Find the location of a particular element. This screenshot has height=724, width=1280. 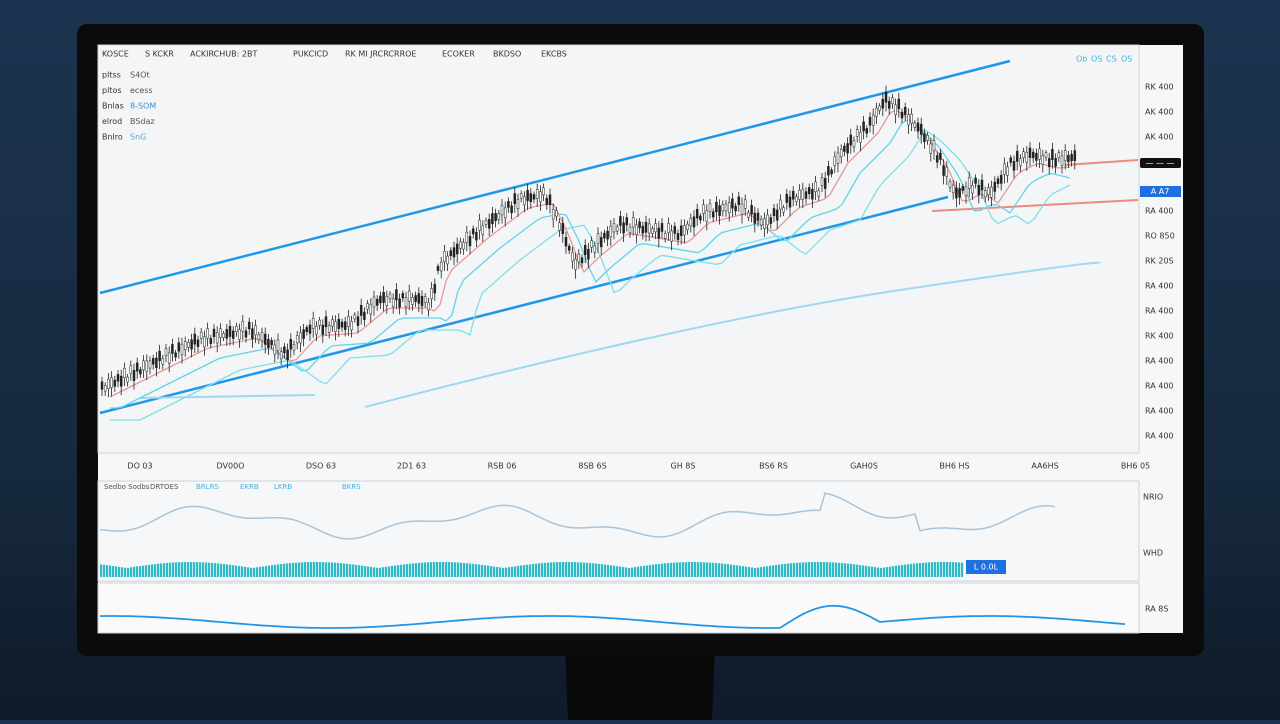

price-badge-text: A A7 is located at coordinates (1160, 191).